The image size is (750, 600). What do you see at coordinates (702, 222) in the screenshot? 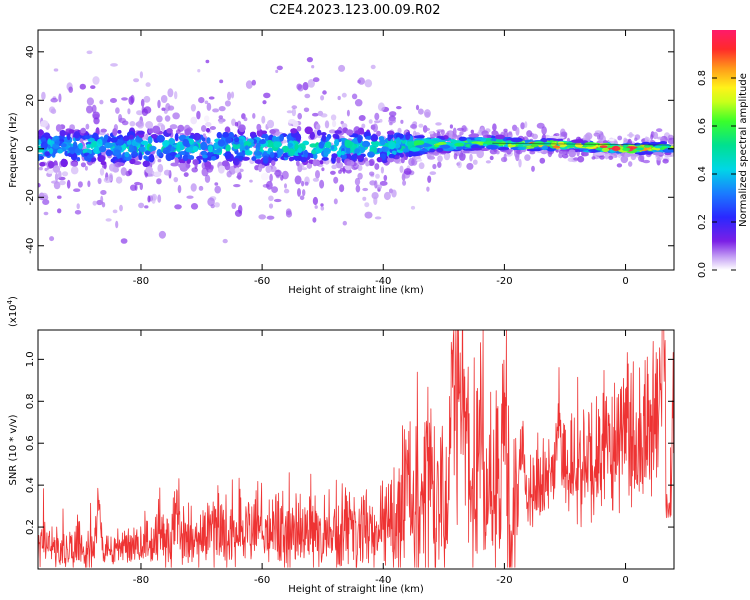
I see `colorbar-tick-label: 0.2` at bounding box center [702, 222].